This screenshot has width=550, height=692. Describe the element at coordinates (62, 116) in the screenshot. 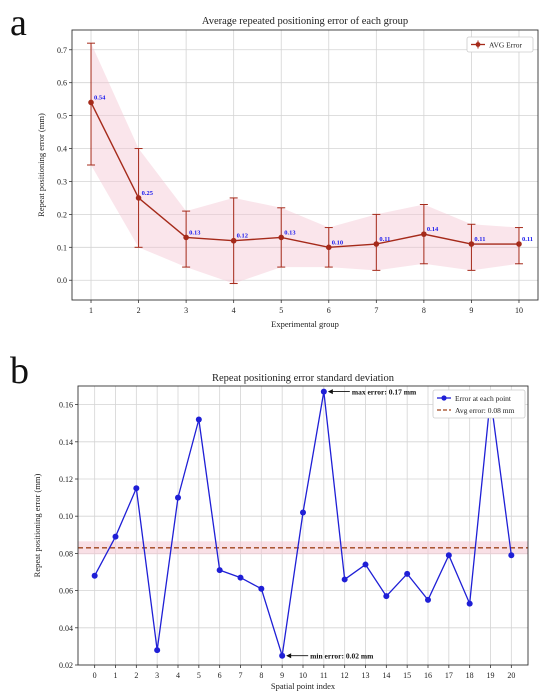

I see `y-tick-label: 0.5` at that location.